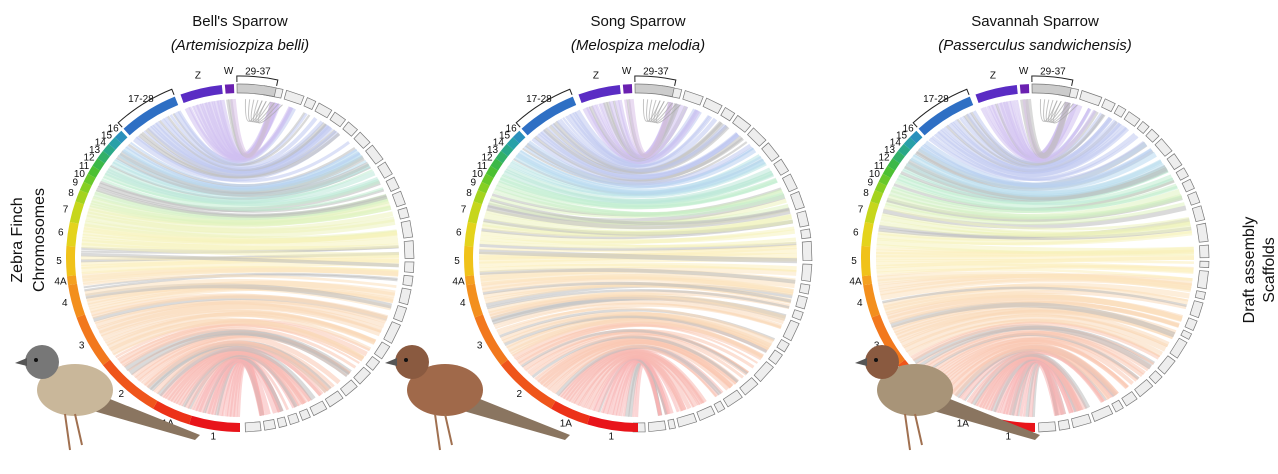 This screenshot has height=474, width=1278. I want to click on bird-tail, so click(515, 417).